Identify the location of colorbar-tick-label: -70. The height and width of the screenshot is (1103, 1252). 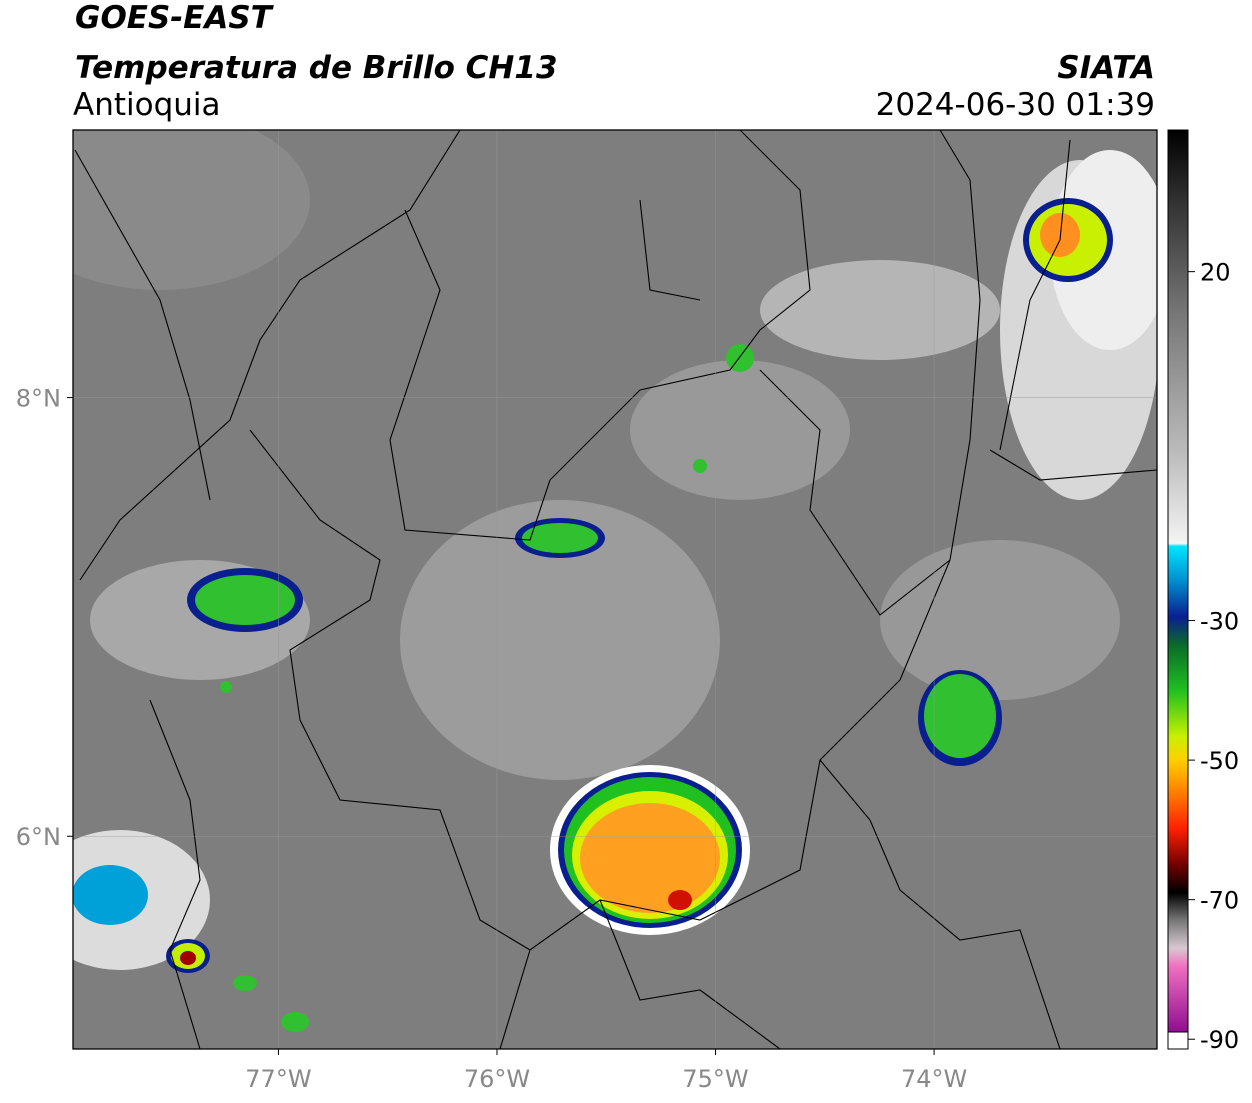
(1219, 901).